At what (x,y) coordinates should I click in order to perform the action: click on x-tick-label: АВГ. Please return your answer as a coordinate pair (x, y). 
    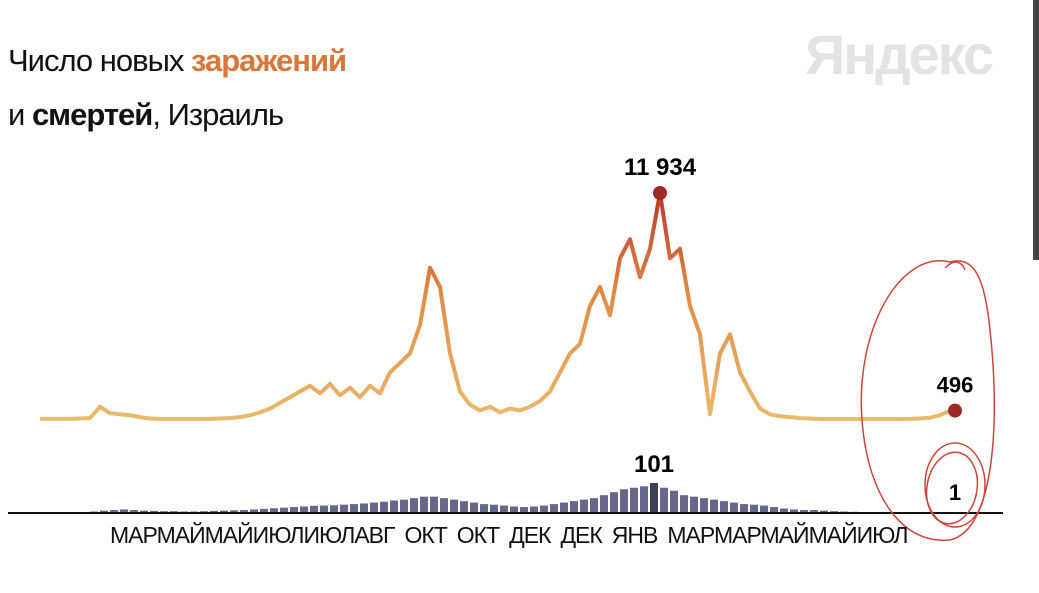
    Looking at the image, I should click on (374, 535).